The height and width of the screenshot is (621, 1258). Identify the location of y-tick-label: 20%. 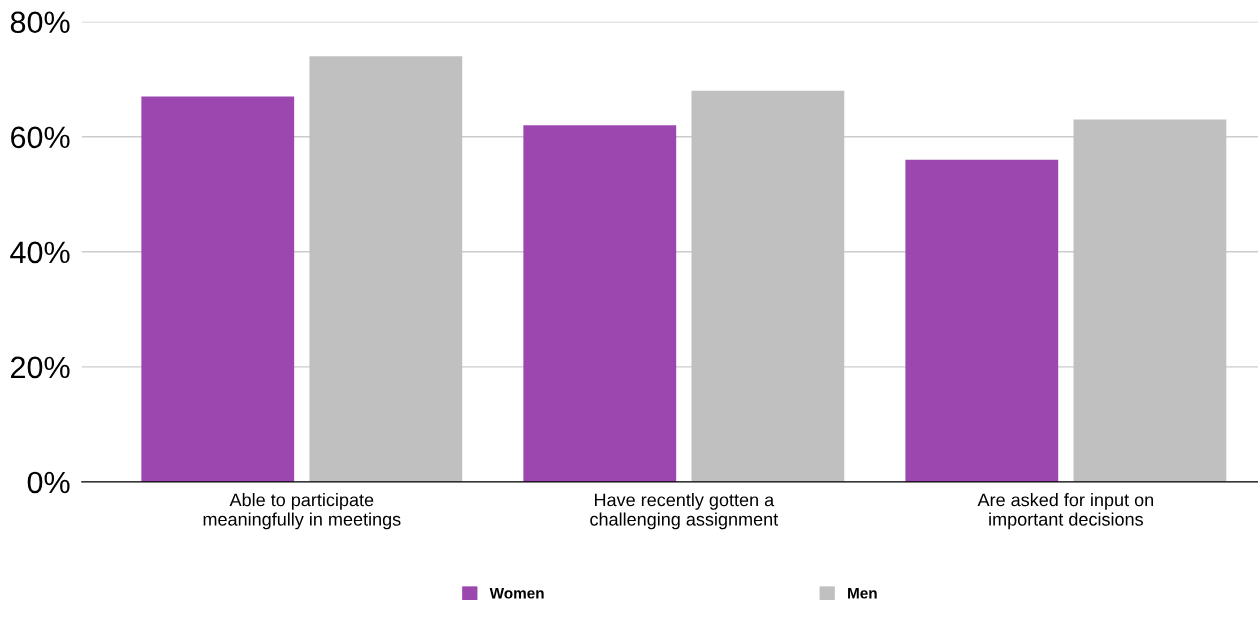
(40, 367).